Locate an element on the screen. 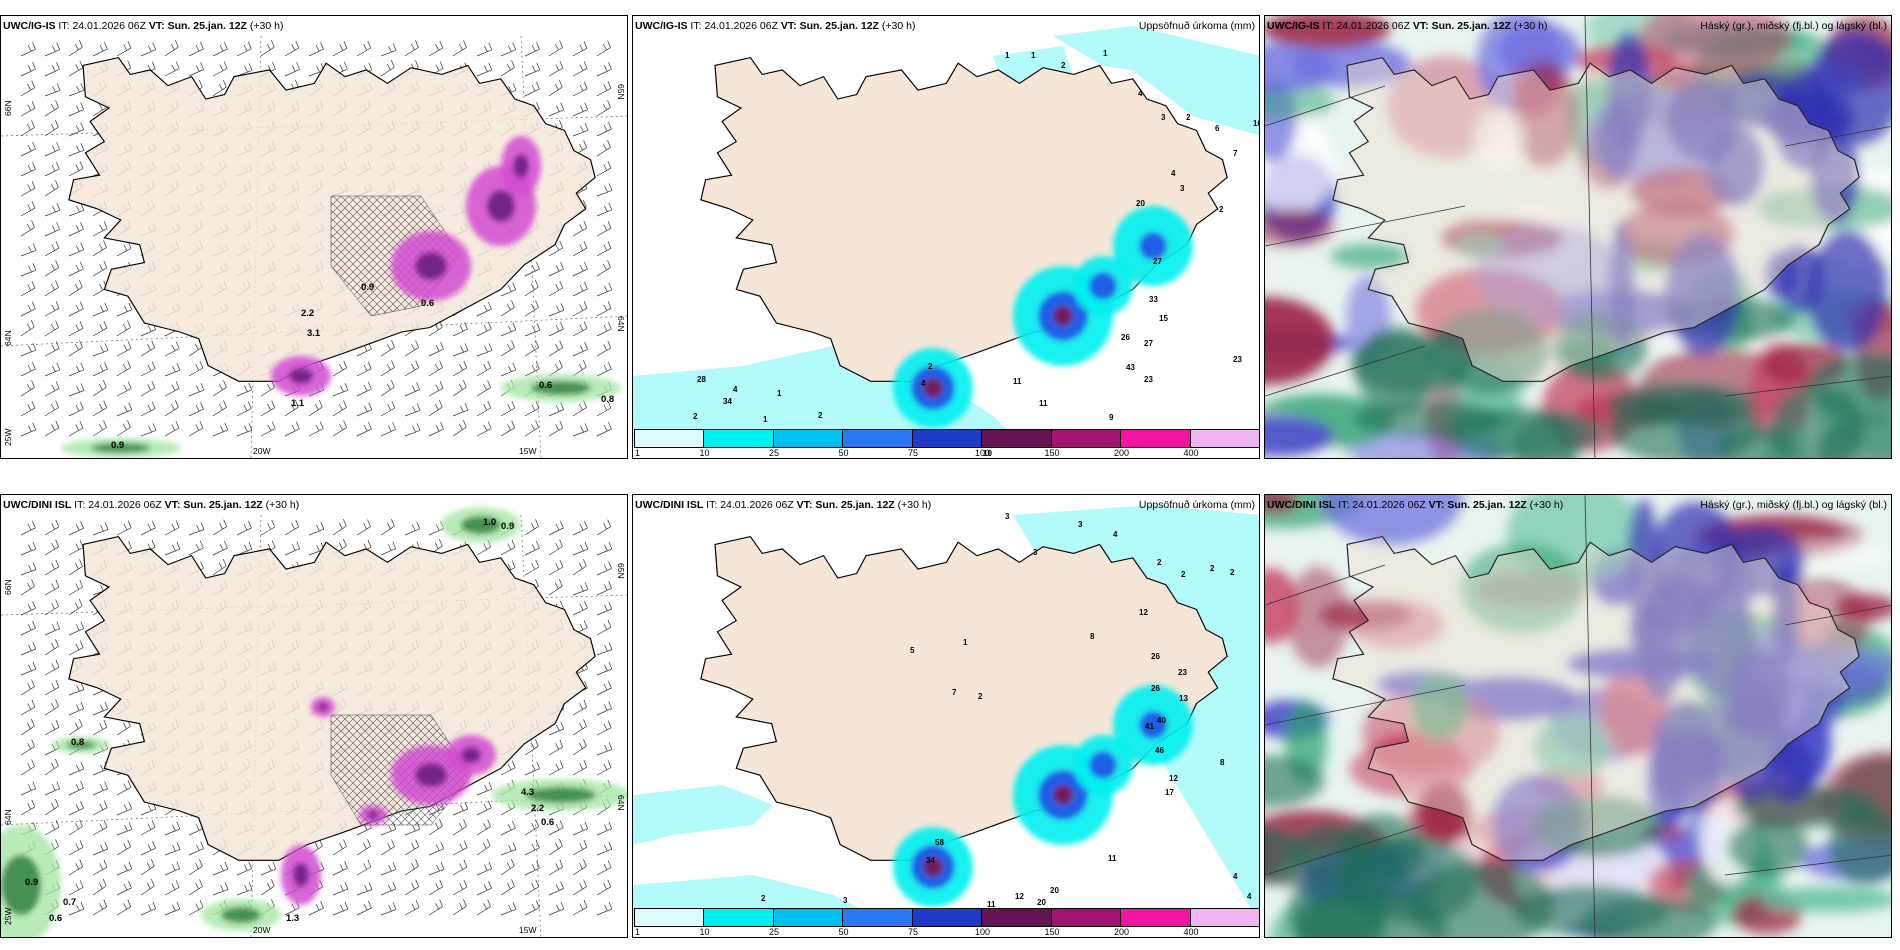  colorbar-tick: 1 is located at coordinates (638, 453).